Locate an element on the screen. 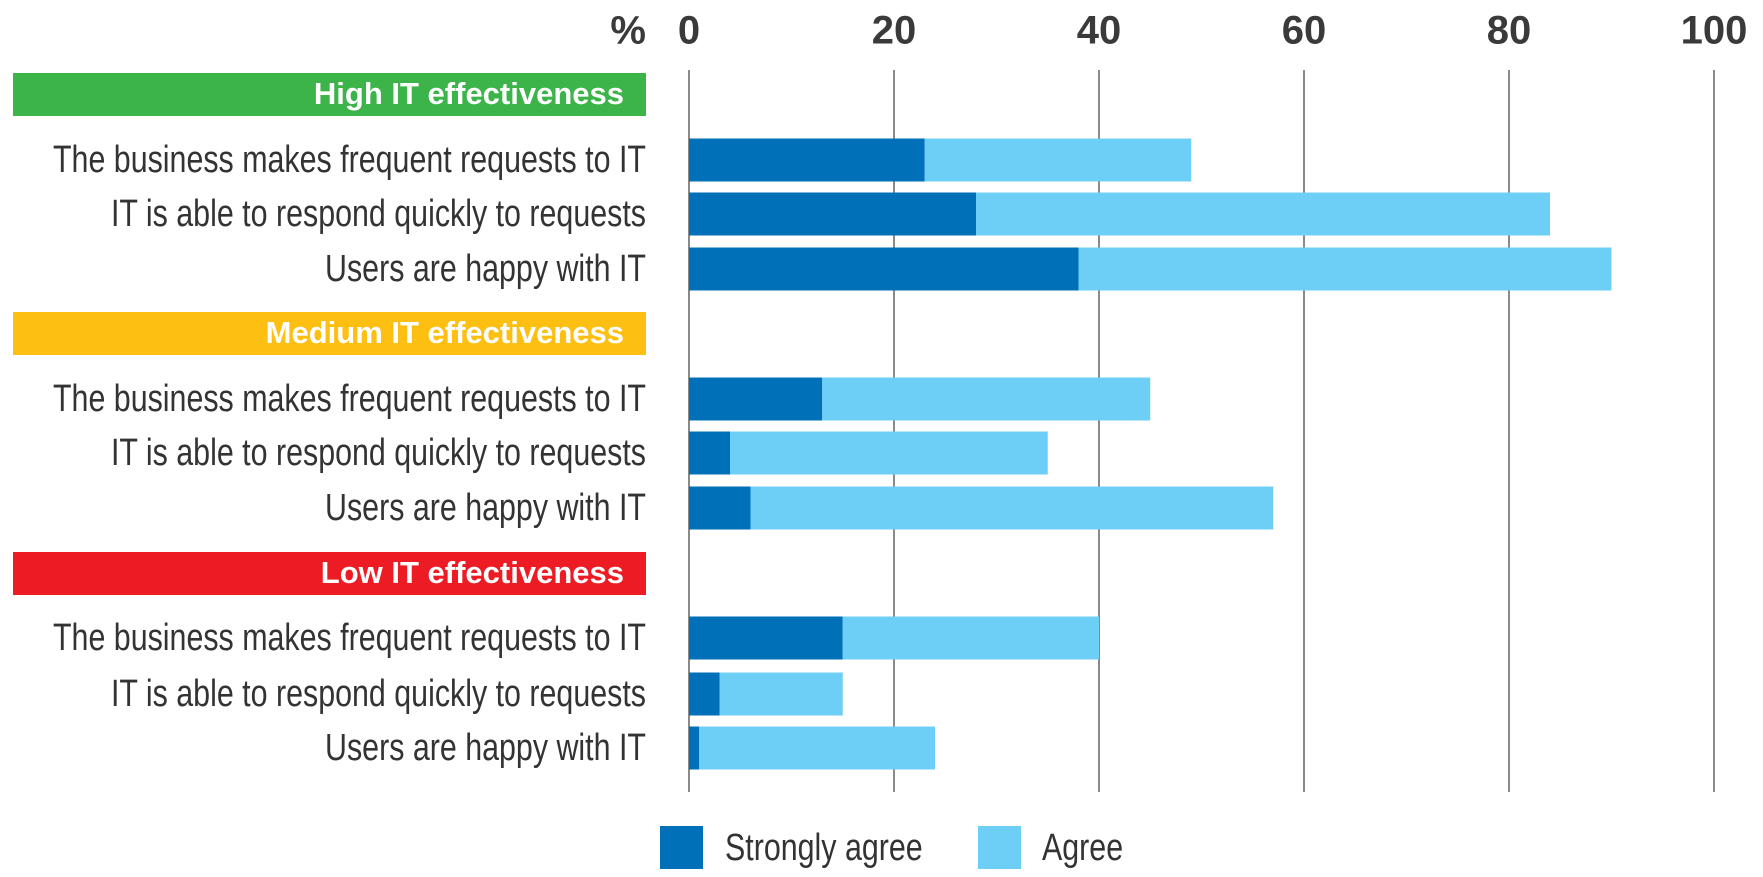 The height and width of the screenshot is (877, 1763). x-tick-label: 20 is located at coordinates (894, 31).